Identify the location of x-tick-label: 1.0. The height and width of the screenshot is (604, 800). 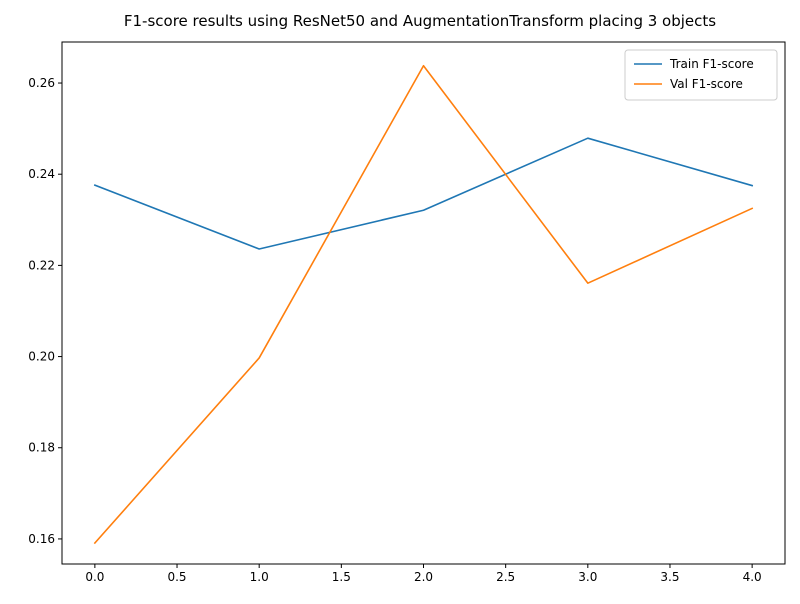
(259, 577).